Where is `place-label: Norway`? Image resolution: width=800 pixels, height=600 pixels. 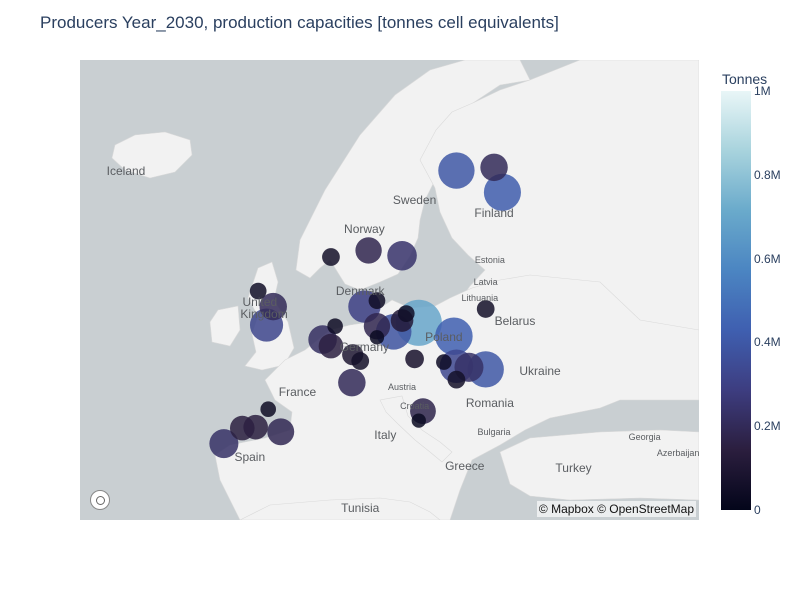
place-label: Norway is located at coordinates (364, 228).